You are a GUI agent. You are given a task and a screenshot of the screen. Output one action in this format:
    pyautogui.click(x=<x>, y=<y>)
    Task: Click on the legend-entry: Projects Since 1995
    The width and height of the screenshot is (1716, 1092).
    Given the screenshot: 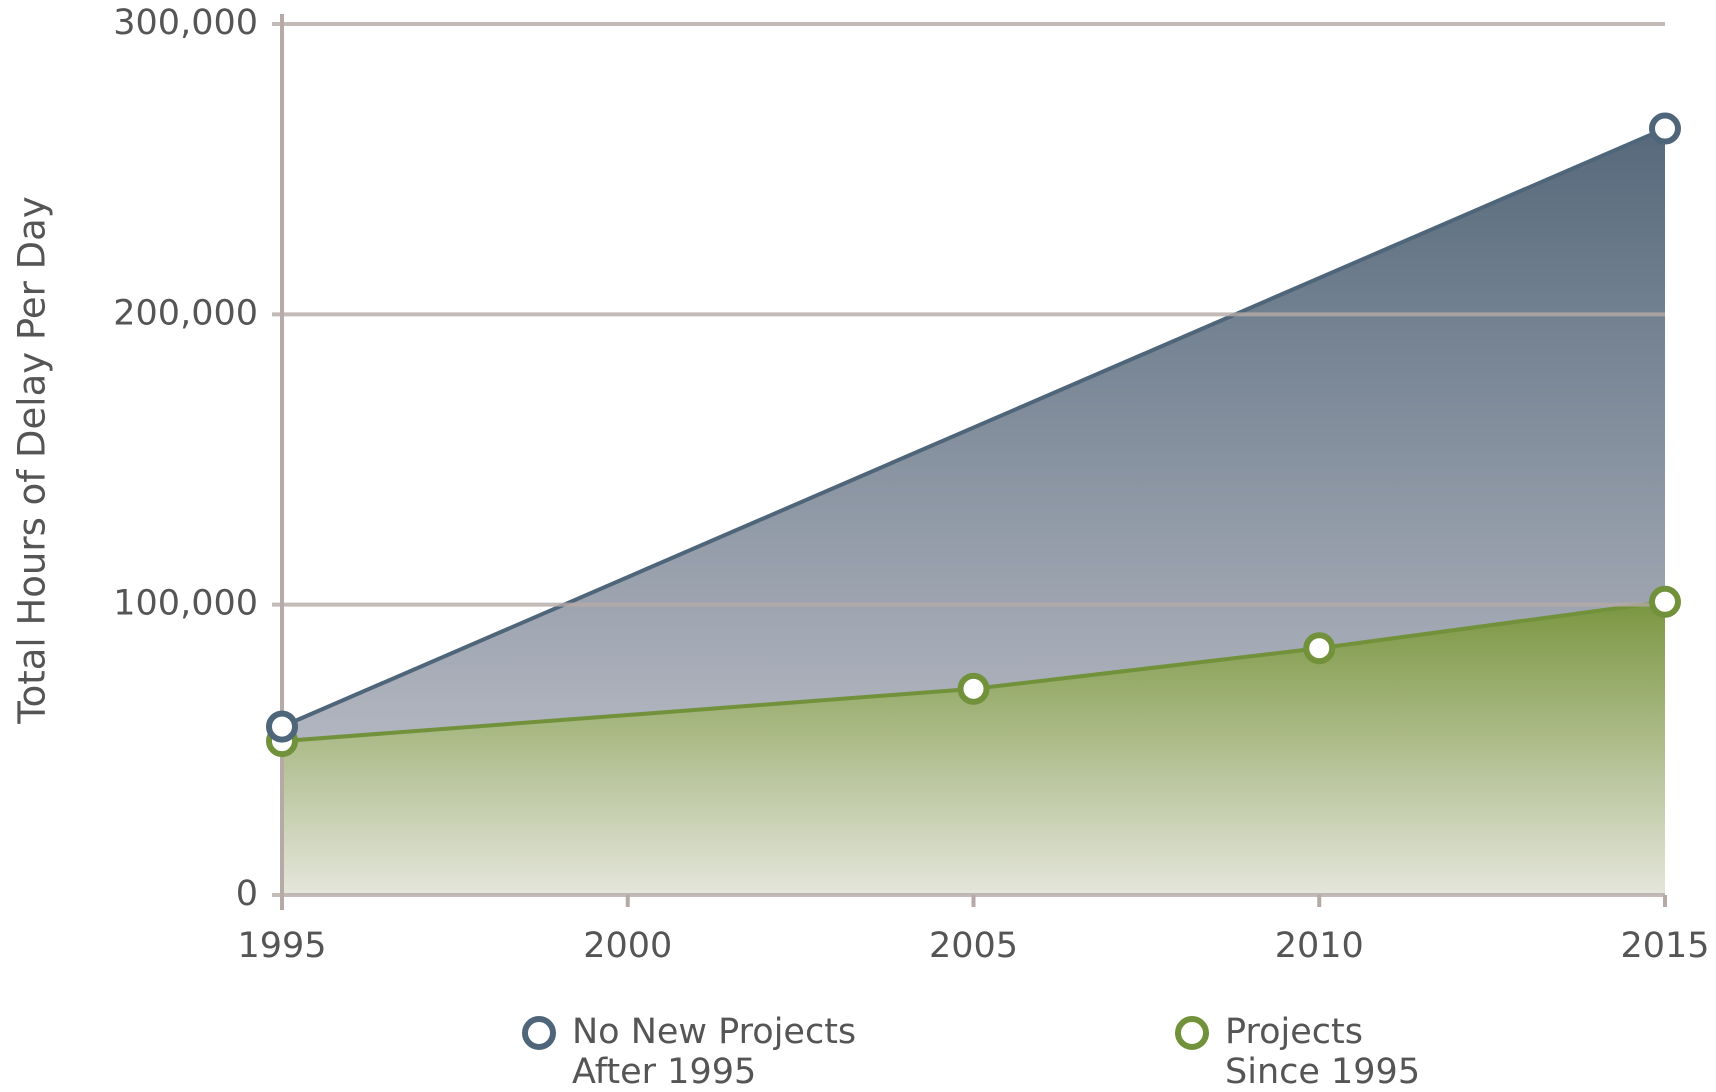 What is the action you would take?
    pyautogui.click(x=1310, y=1052)
    